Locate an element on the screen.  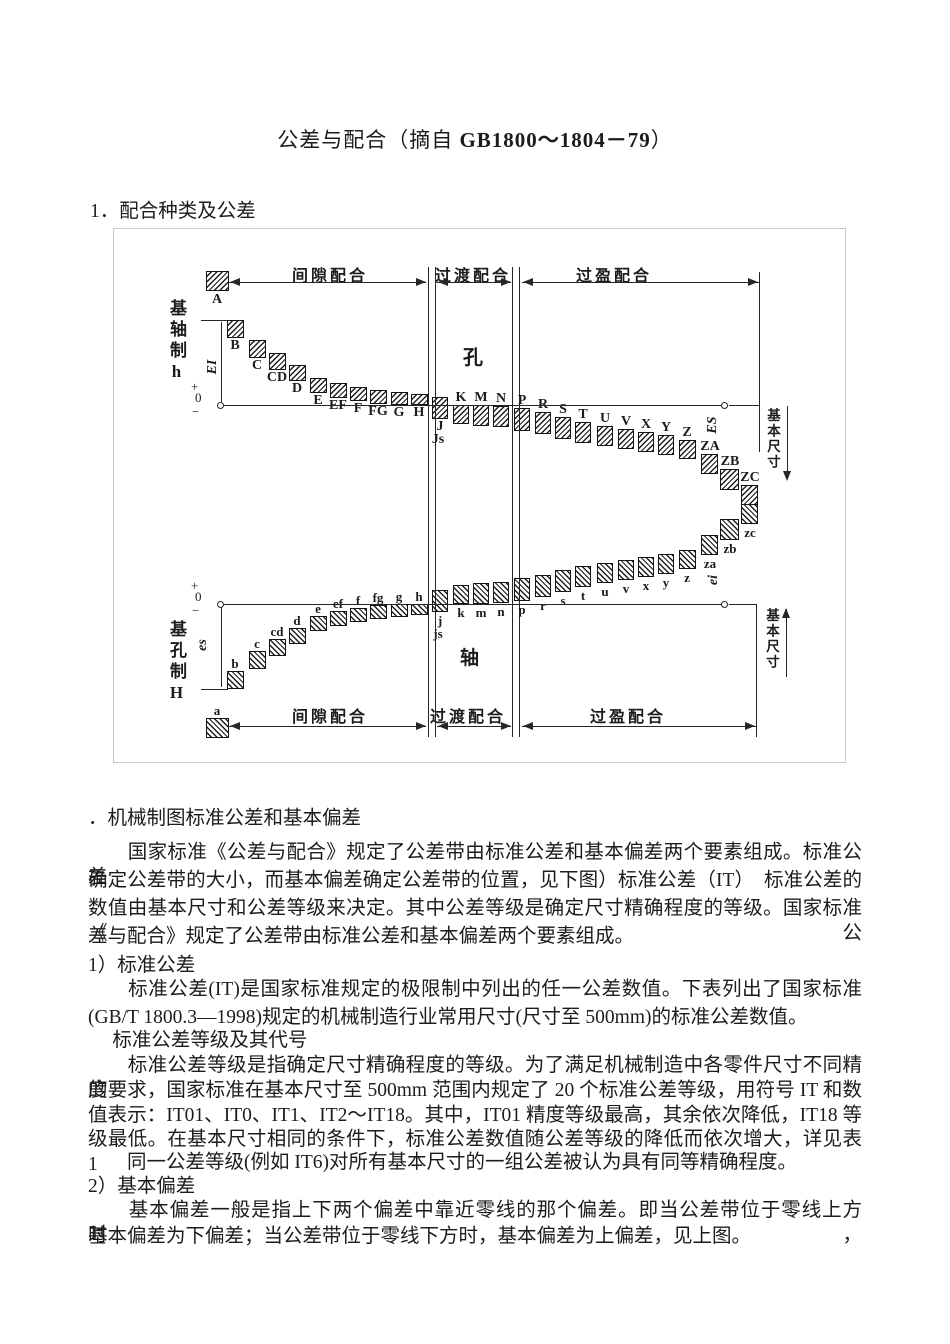
zone-label-K: K is located at coordinates (461, 397).